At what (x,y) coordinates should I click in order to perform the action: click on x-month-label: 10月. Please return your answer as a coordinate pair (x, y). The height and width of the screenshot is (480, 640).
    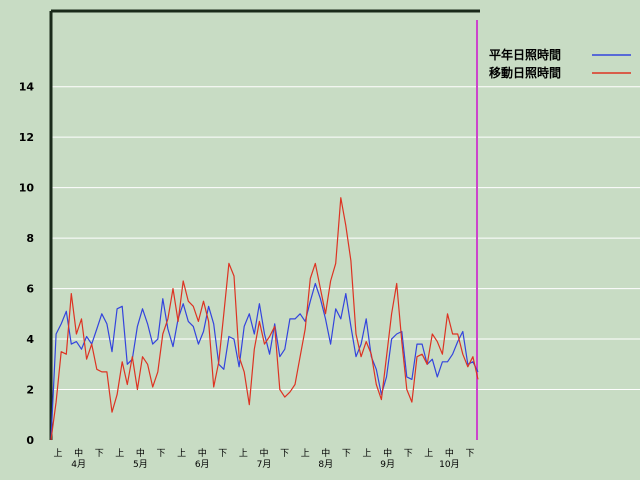
    Looking at the image, I should click on (449, 464).